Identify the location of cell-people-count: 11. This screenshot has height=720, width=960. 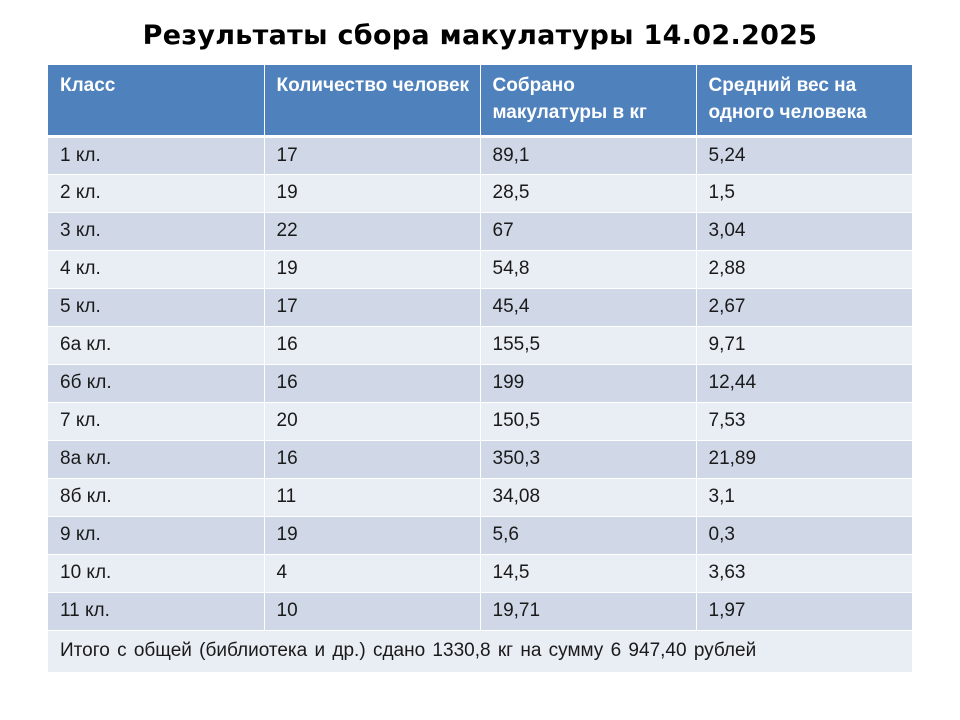
(372, 497).